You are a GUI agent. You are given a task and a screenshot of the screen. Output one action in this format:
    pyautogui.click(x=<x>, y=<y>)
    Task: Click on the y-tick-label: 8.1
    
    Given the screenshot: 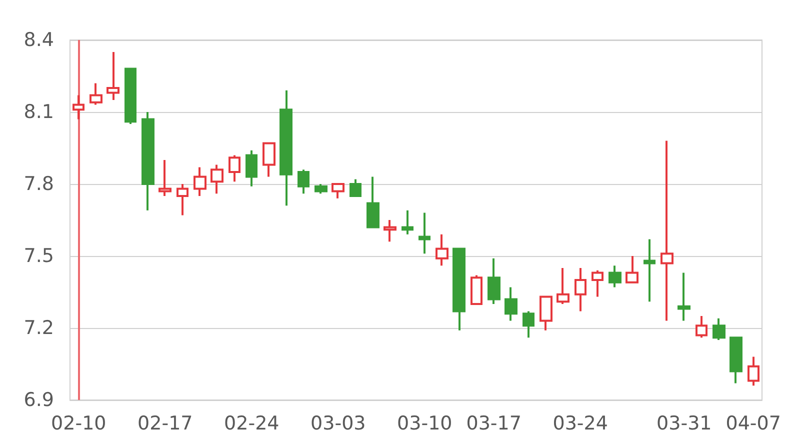 What is the action you would take?
    pyautogui.click(x=39, y=112)
    